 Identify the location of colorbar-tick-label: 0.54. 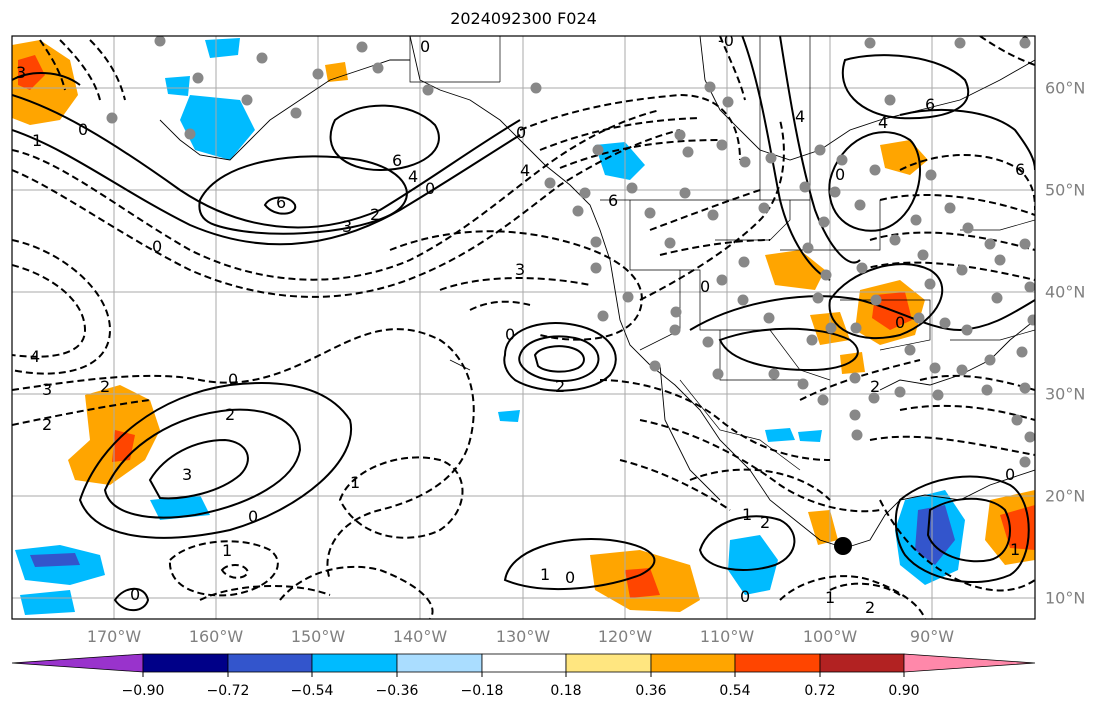
(735, 691).